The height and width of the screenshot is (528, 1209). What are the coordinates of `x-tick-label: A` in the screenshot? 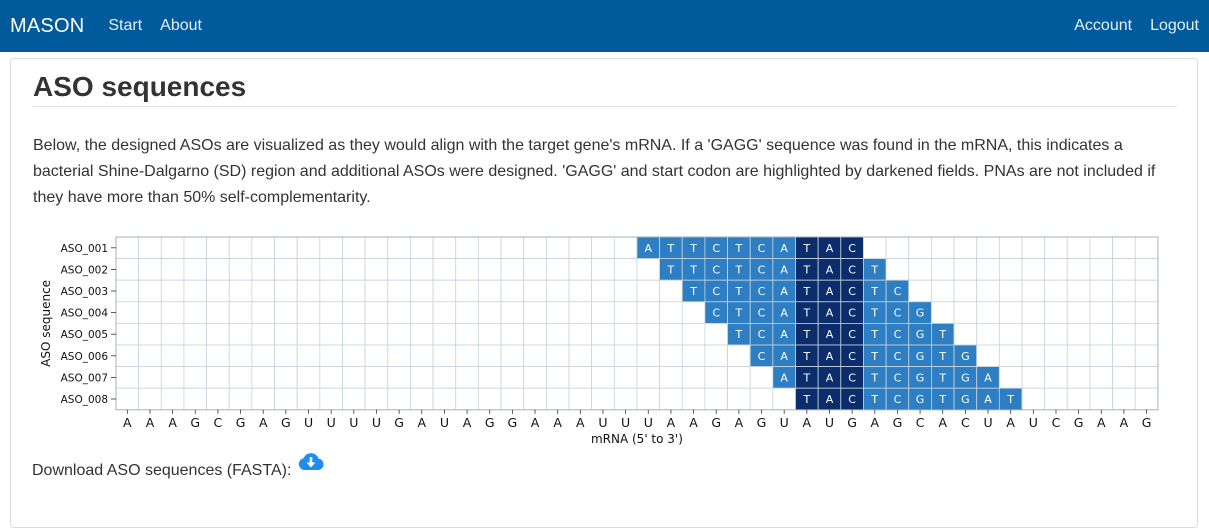 It's located at (693, 422).